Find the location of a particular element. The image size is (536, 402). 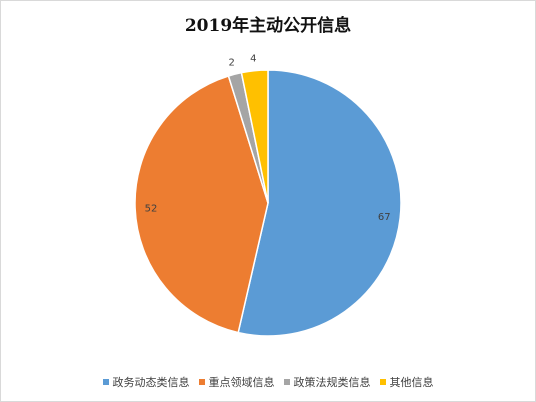

legend-item-policy: 政策法规类信息 is located at coordinates (327, 382).